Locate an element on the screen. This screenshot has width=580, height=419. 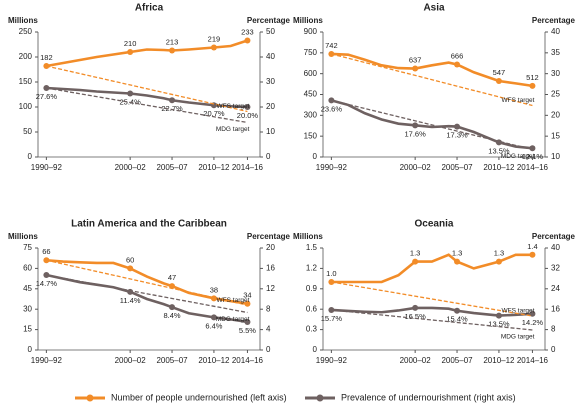
y2-tick-label: 15 is located at coordinates (555, 135).